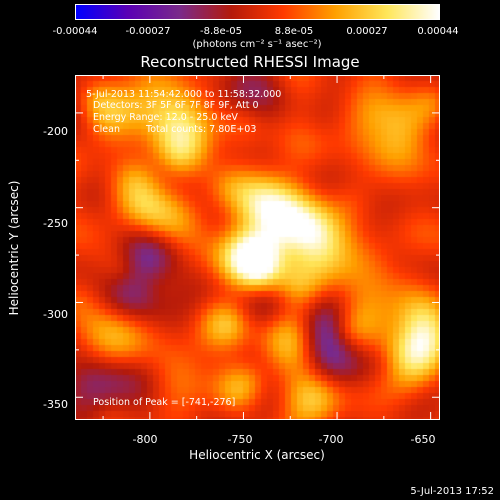 This screenshot has width=500, height=500. What do you see at coordinates (184, 94) in the screenshot?
I see `time-range-annotation: 5-Jul-2013 11:54:42.000 to 11:58:32.000` at bounding box center [184, 94].